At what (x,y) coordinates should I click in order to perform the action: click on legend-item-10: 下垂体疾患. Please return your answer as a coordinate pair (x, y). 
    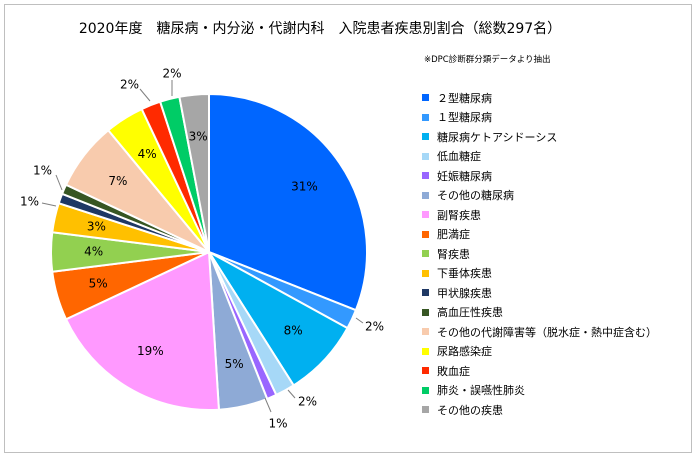
    Looking at the image, I should click on (539, 274).